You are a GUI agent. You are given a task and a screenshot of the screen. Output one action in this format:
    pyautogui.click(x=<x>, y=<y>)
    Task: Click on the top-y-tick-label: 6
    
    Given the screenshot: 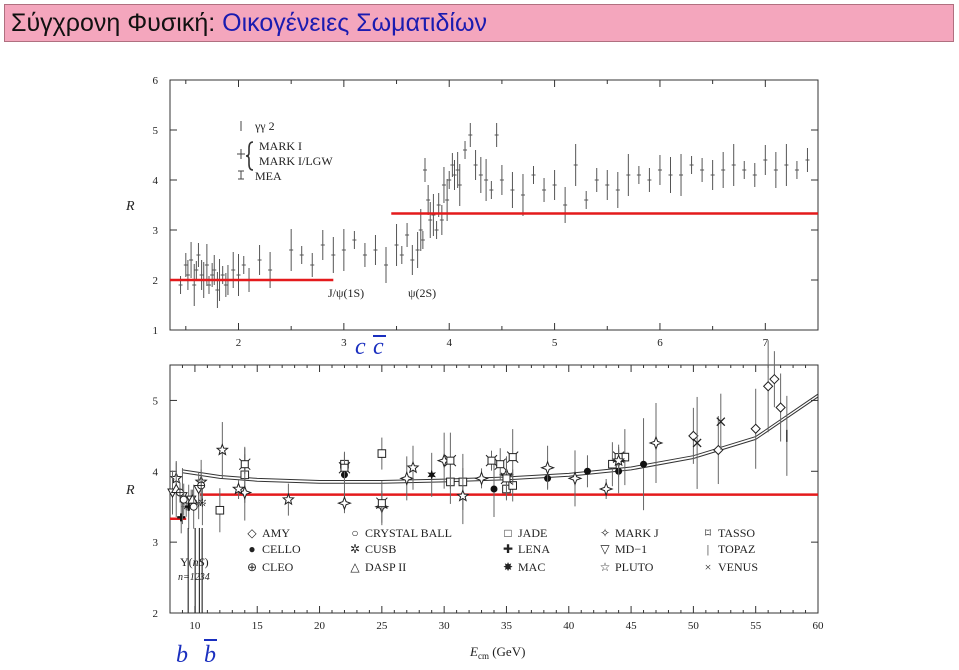 What is the action you would take?
    pyautogui.click(x=156, y=81)
    